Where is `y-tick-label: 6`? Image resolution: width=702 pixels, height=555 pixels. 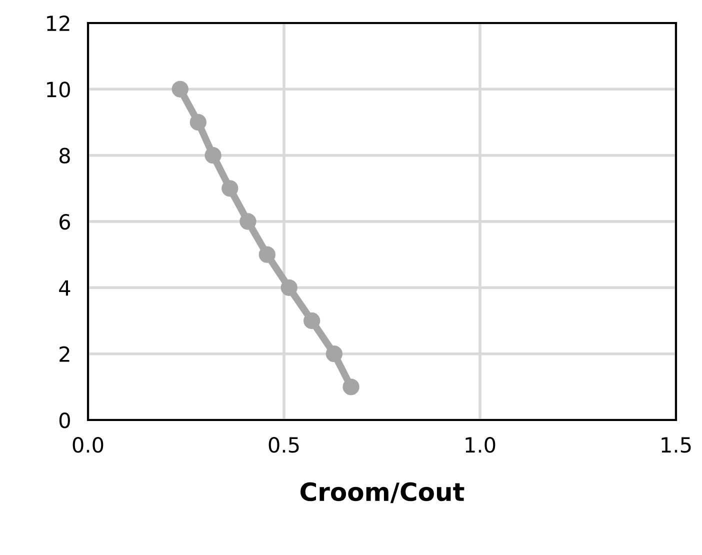
y-tick-label: 6 is located at coordinates (65, 222).